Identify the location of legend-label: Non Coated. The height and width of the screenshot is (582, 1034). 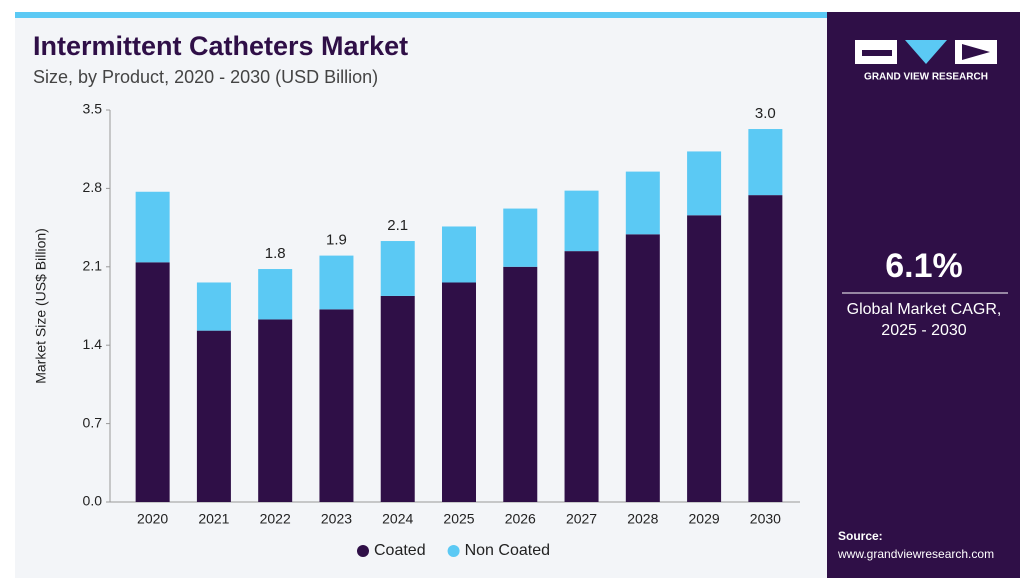
(507, 550).